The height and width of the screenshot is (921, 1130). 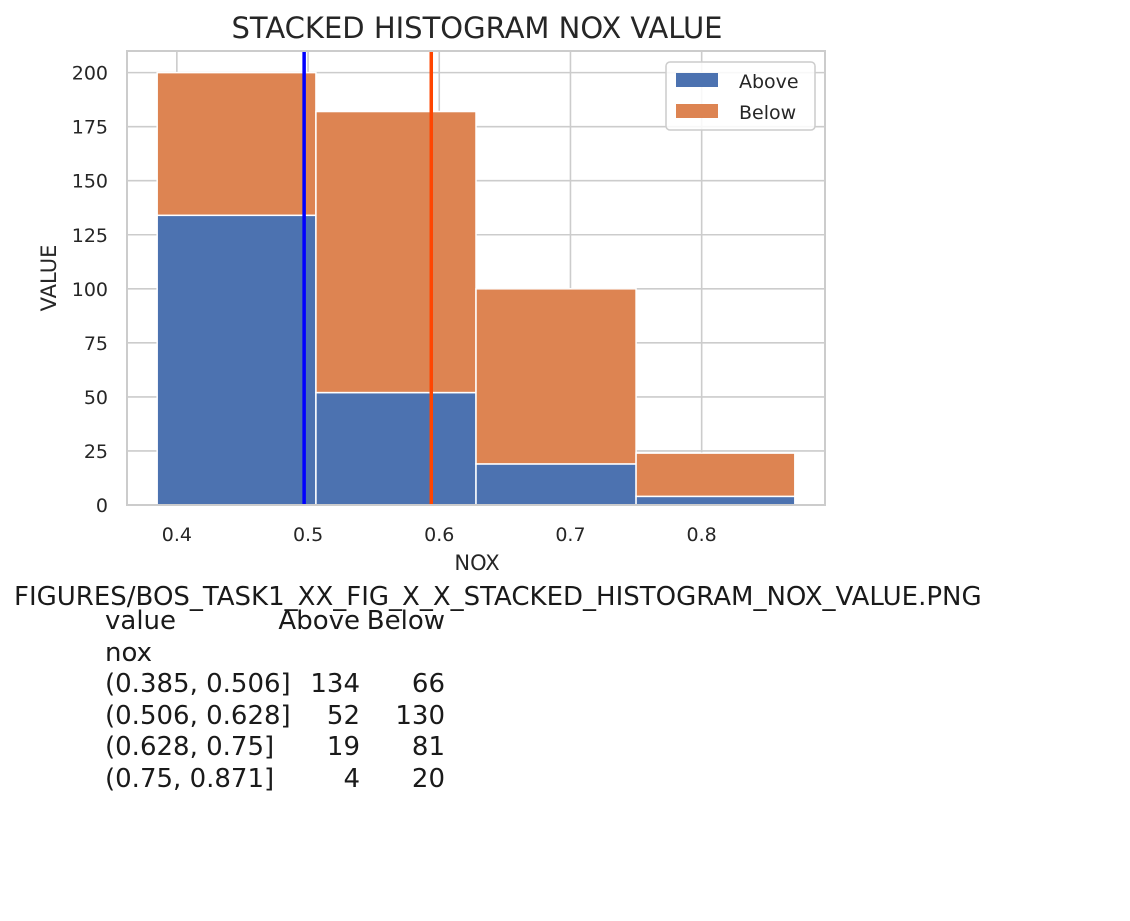 What do you see at coordinates (102, 506) in the screenshot?
I see `y-tick-label: 0` at bounding box center [102, 506].